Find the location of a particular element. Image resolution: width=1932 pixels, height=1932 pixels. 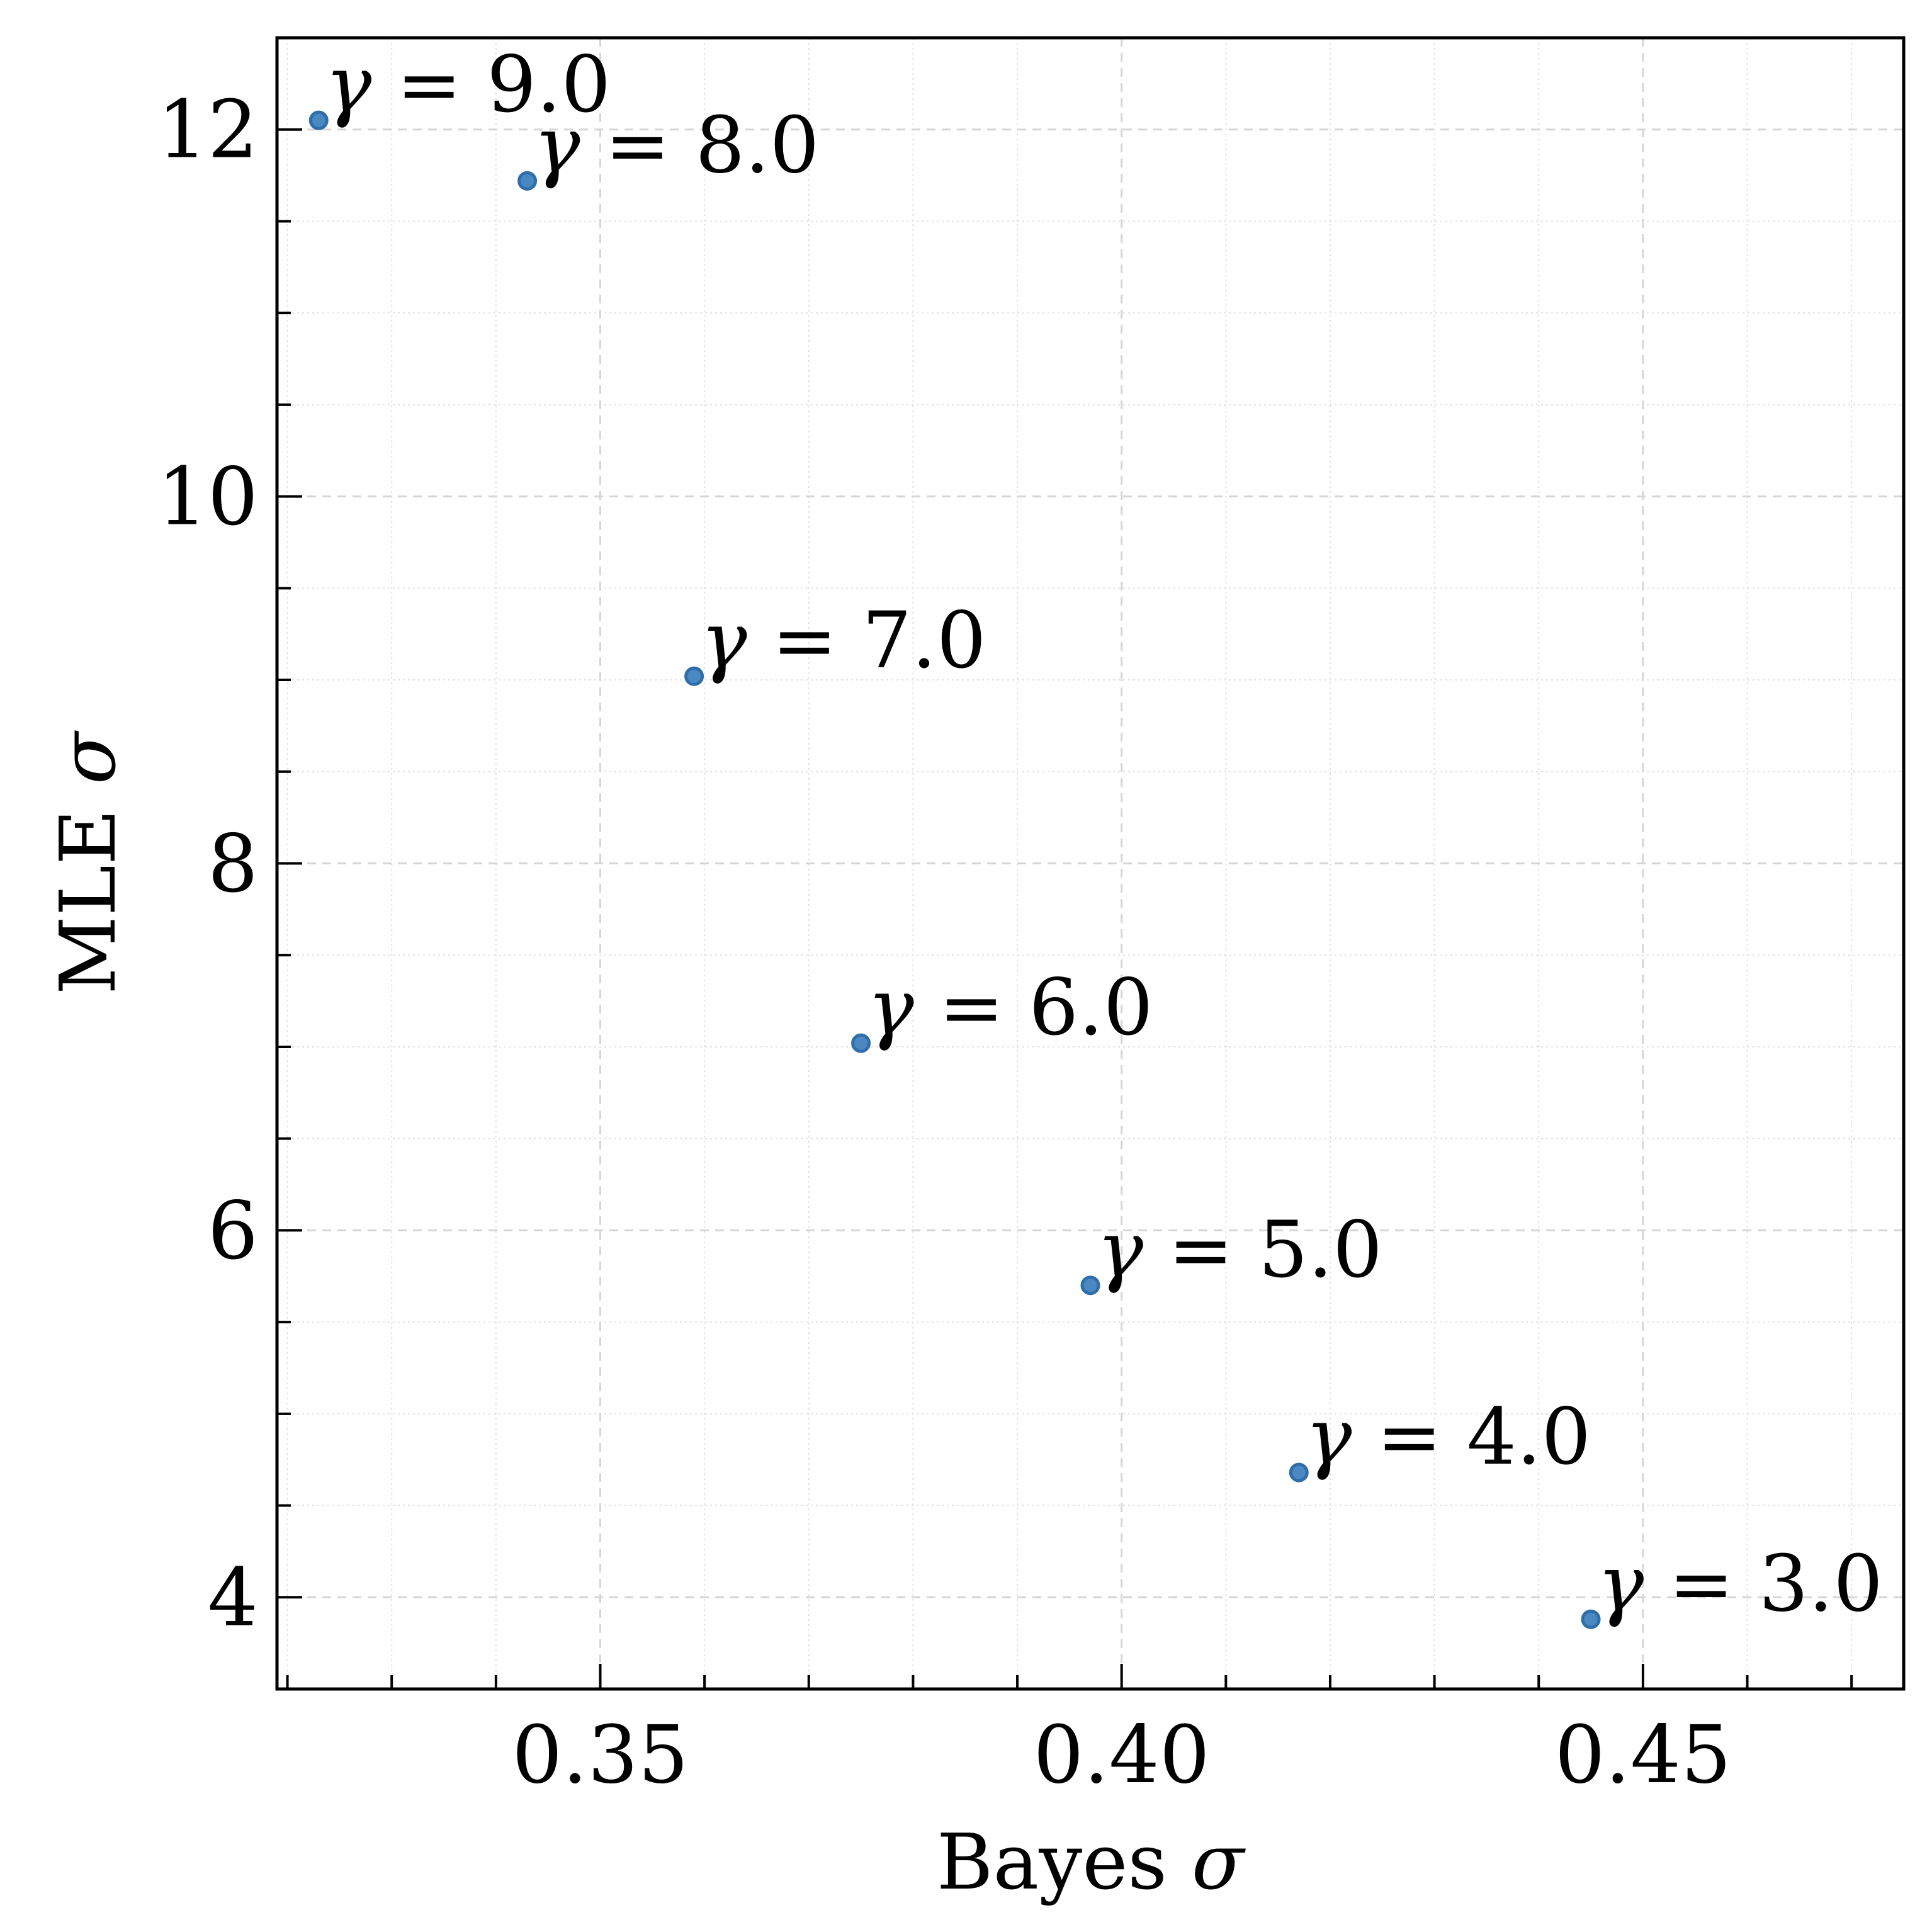

point-label: γ = 5.0 is located at coordinates (1239, 1250).